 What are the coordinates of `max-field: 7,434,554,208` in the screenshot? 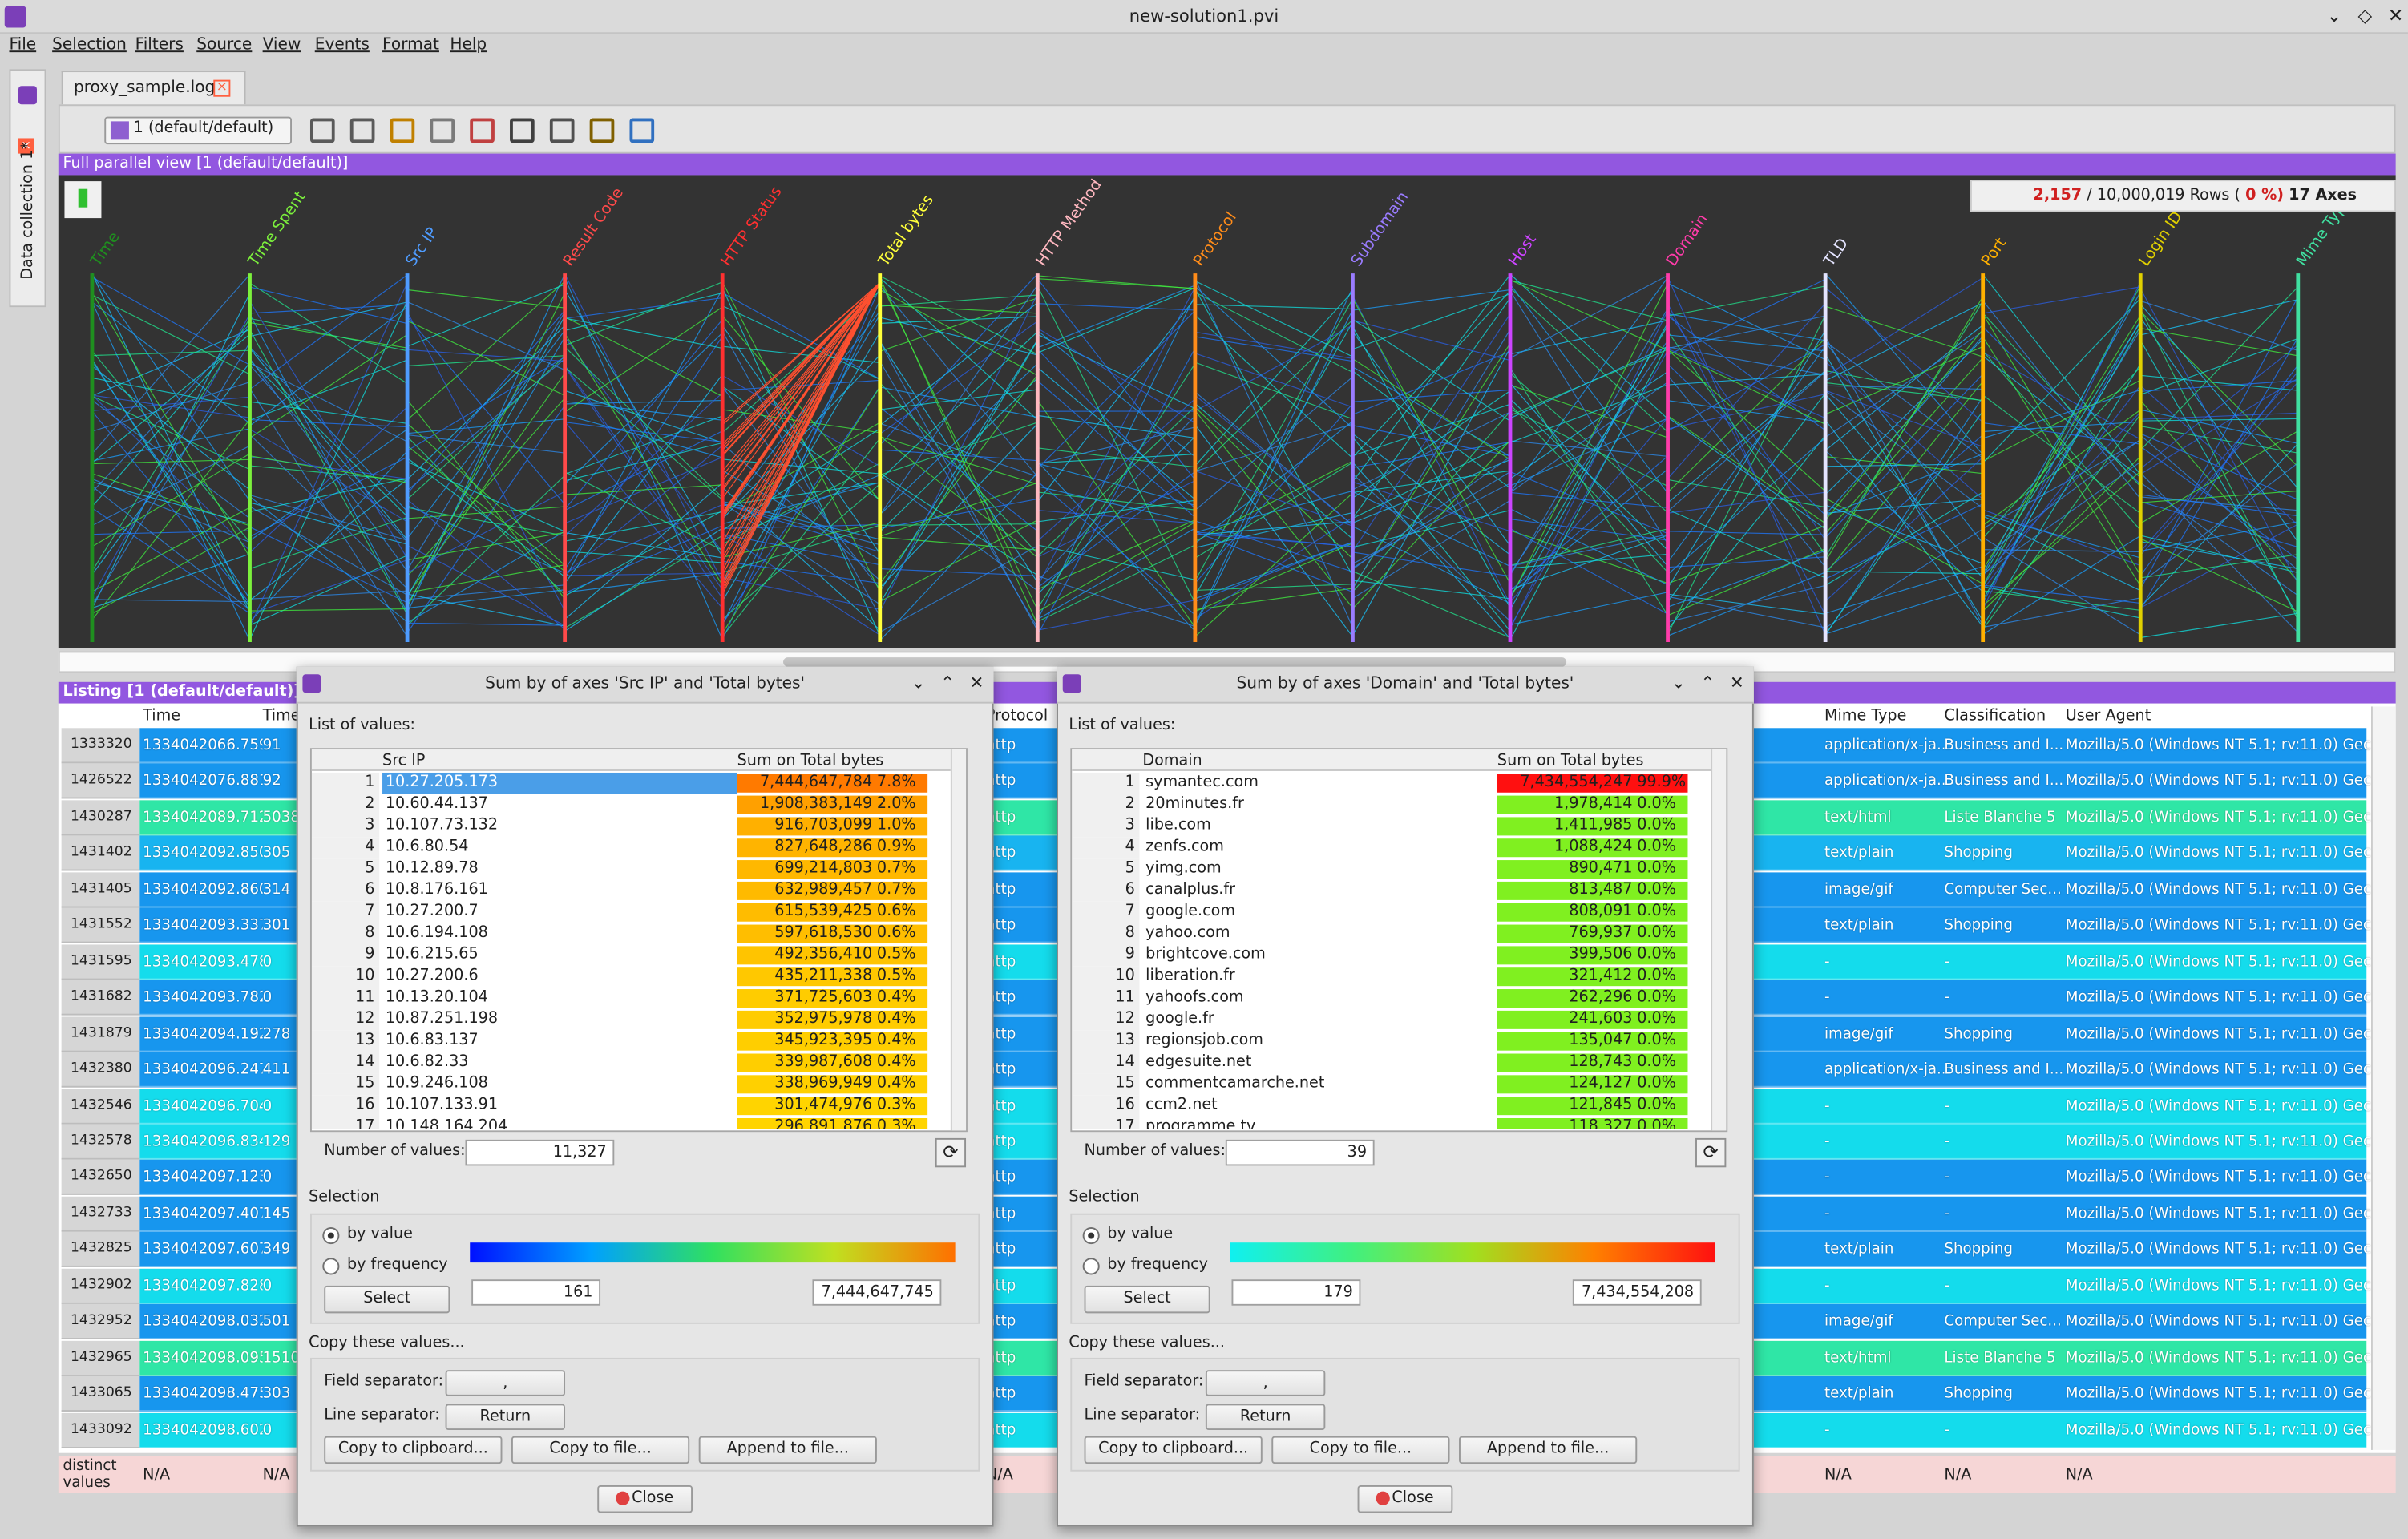 It's located at (1637, 1292).